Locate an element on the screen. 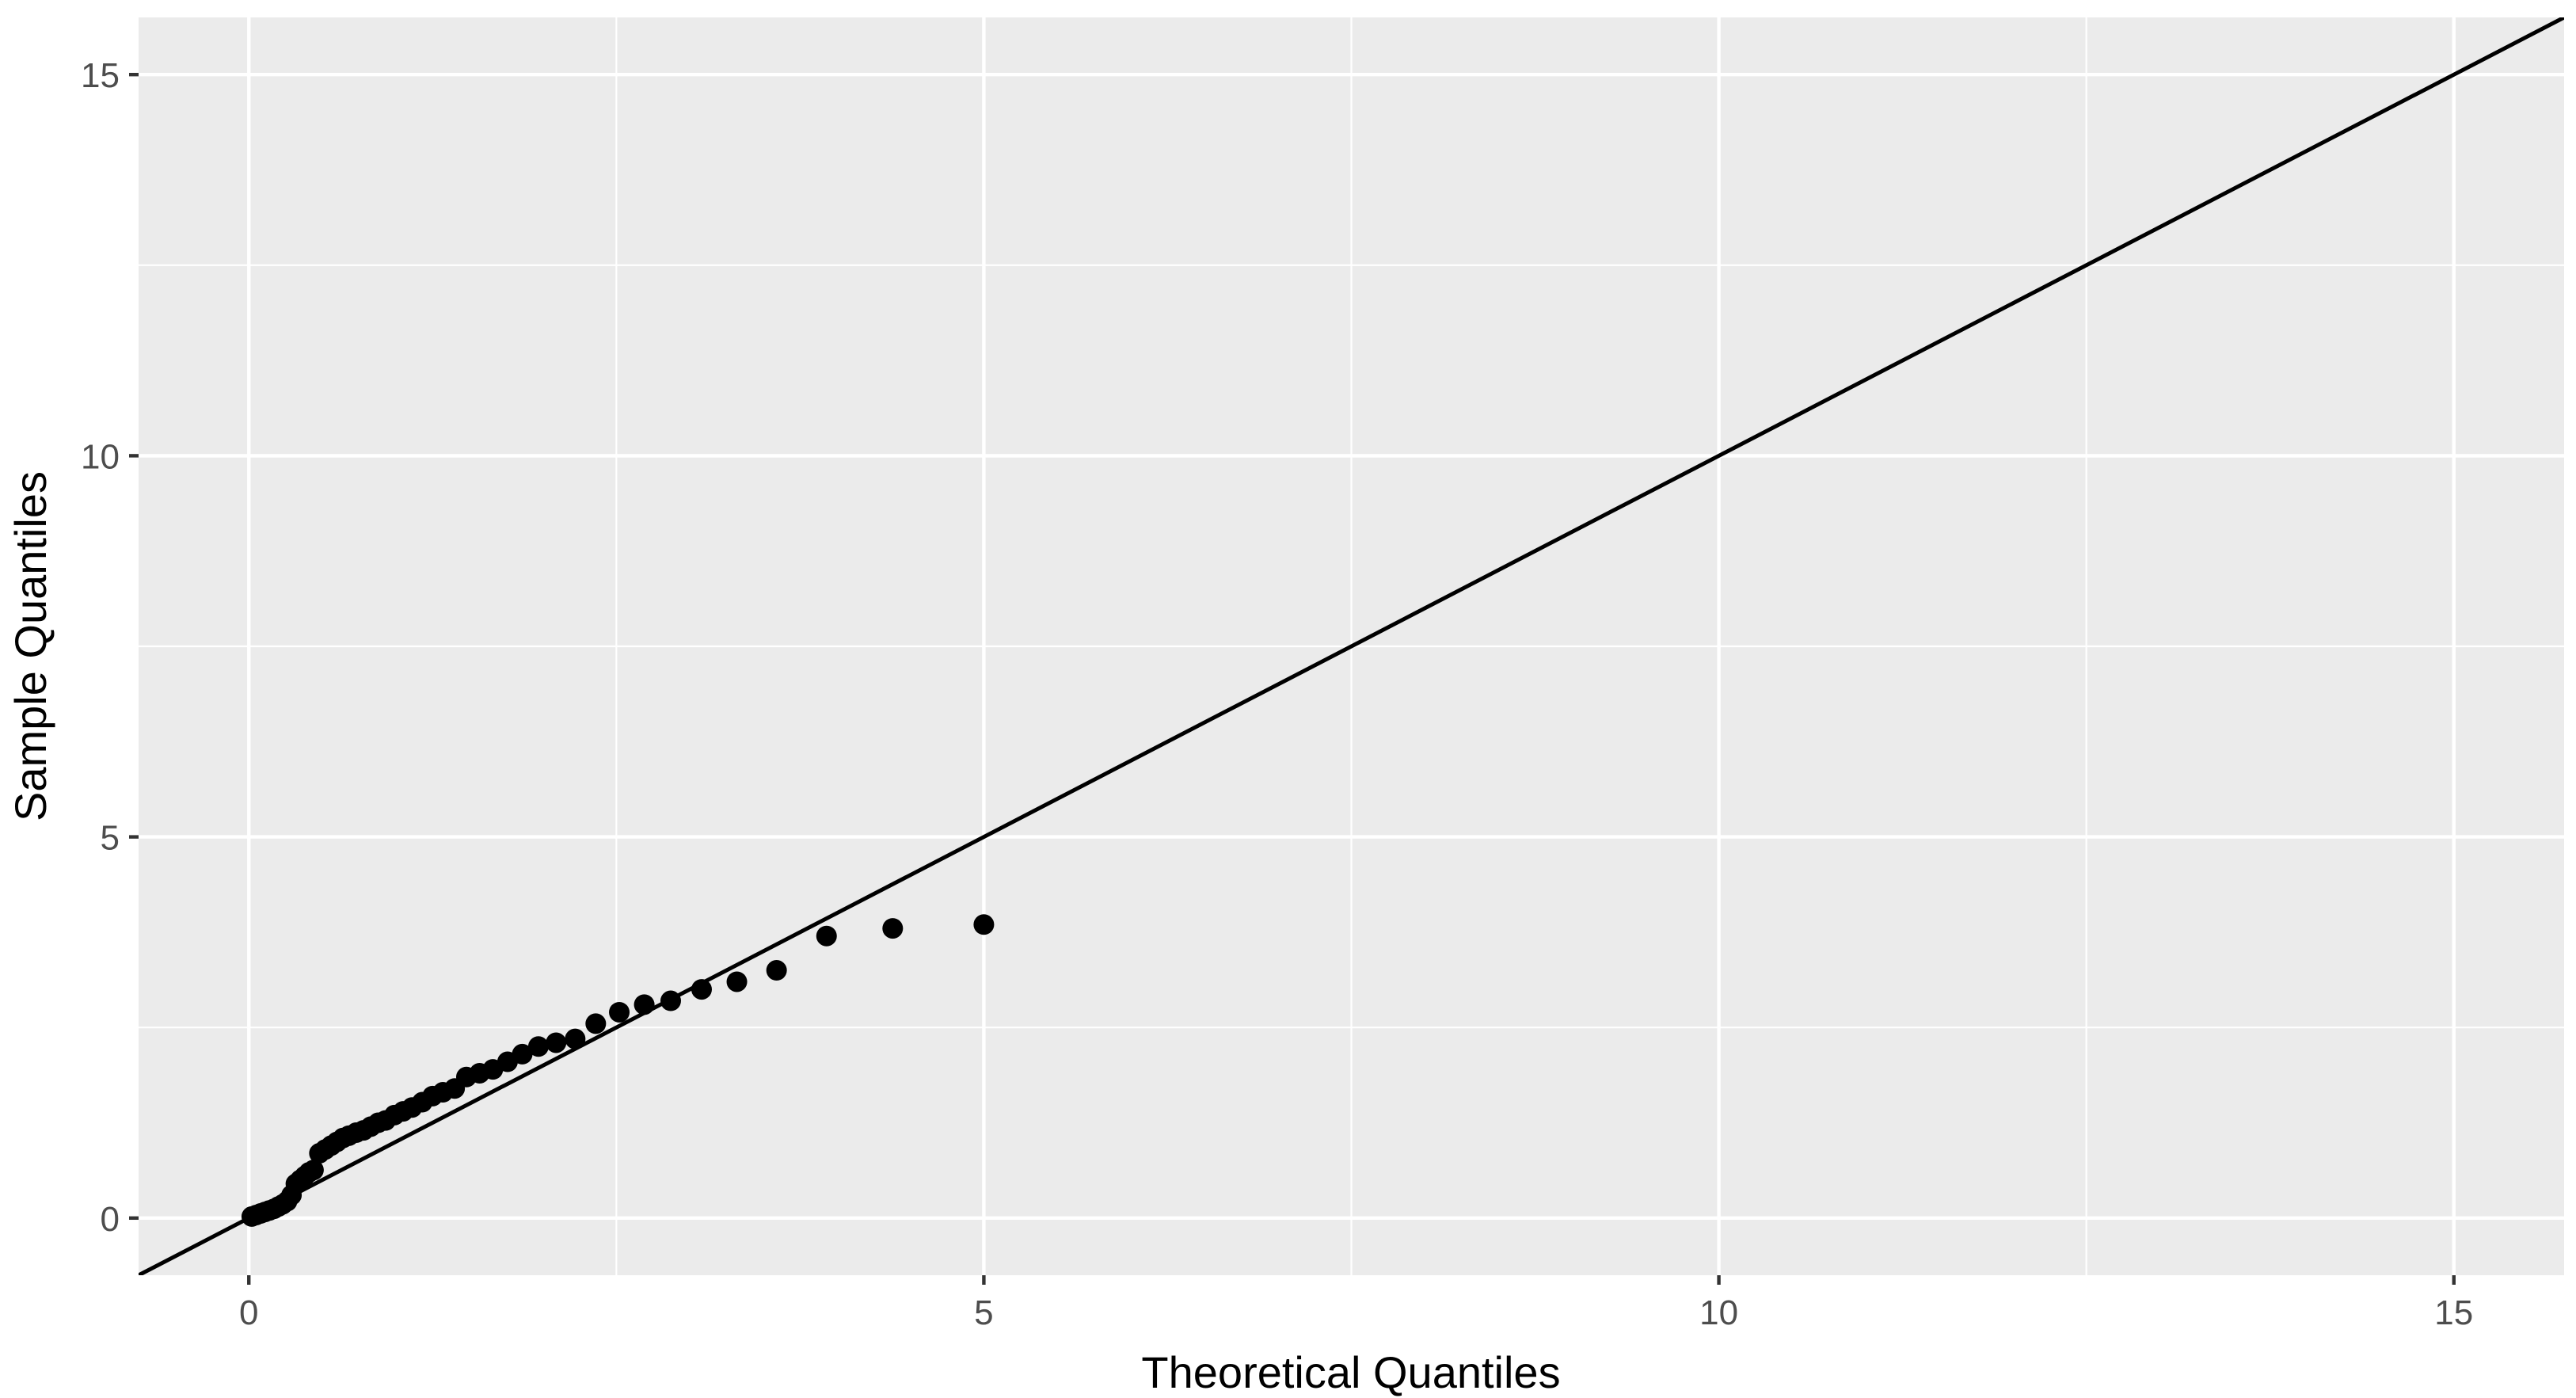 The width and height of the screenshot is (2576, 1398). y-axis-ticks: 0 5 10 15 is located at coordinates (110, 647).